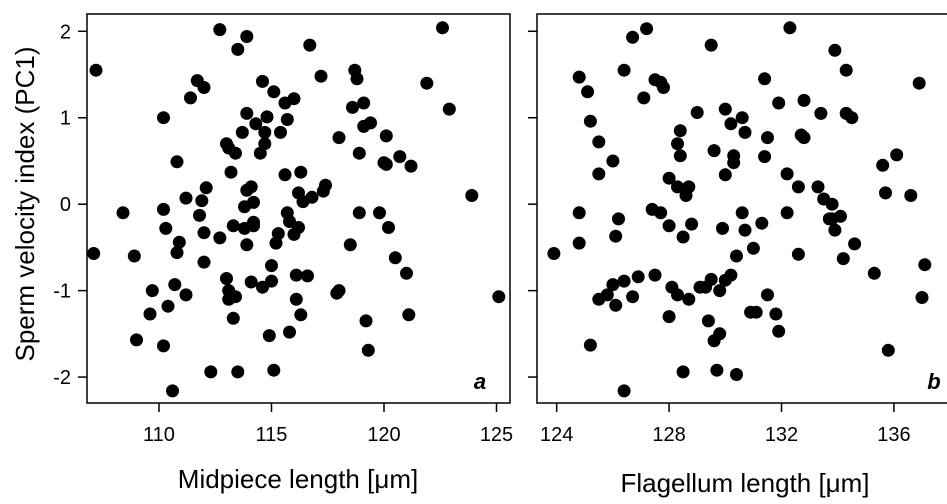 Image resolution: width=947 pixels, height=504 pixels. I want to click on panel-b-x-tick-label: 132, so click(781, 435).